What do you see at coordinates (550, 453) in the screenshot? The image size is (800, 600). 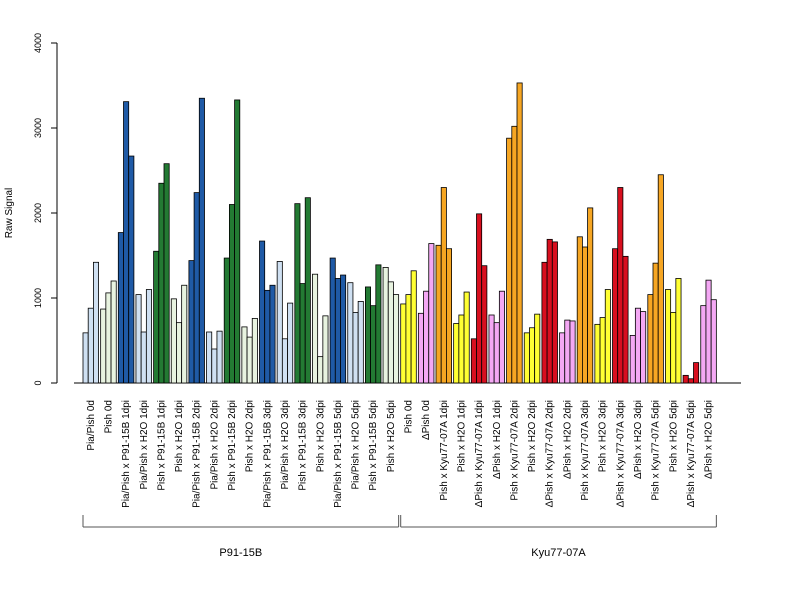 I see `x-category-label: ΔPish x Kyu77-07A 2dpi` at bounding box center [550, 453].